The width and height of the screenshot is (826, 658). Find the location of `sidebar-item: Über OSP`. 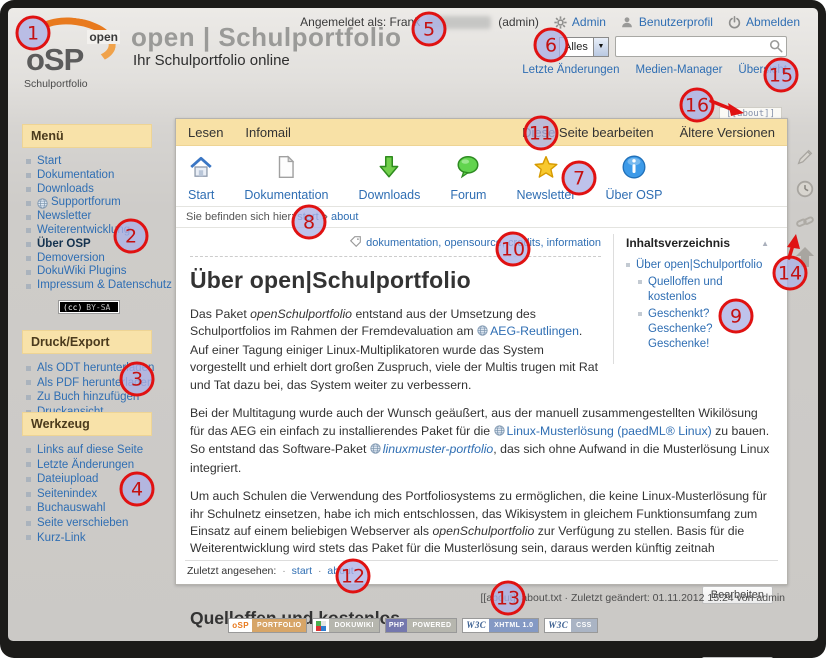

sidebar-item: Über OSP is located at coordinates (93, 245).